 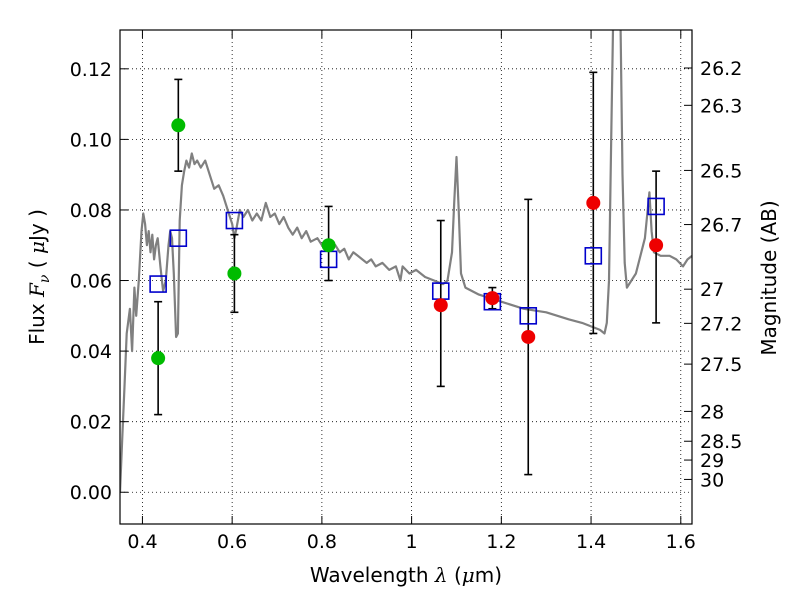 I want to click on y2-tick-label: 27, so click(x=712, y=290).